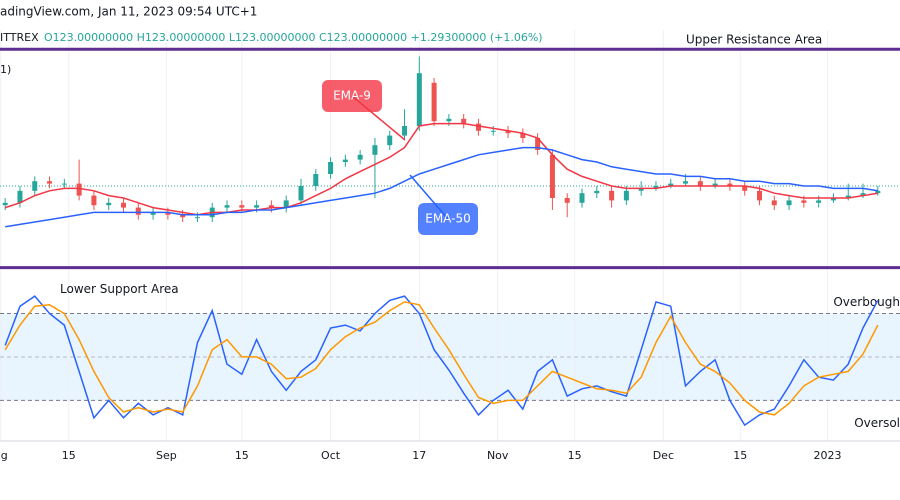 The width and height of the screenshot is (900, 500). I want to click on pane-label: 1), so click(5, 69).